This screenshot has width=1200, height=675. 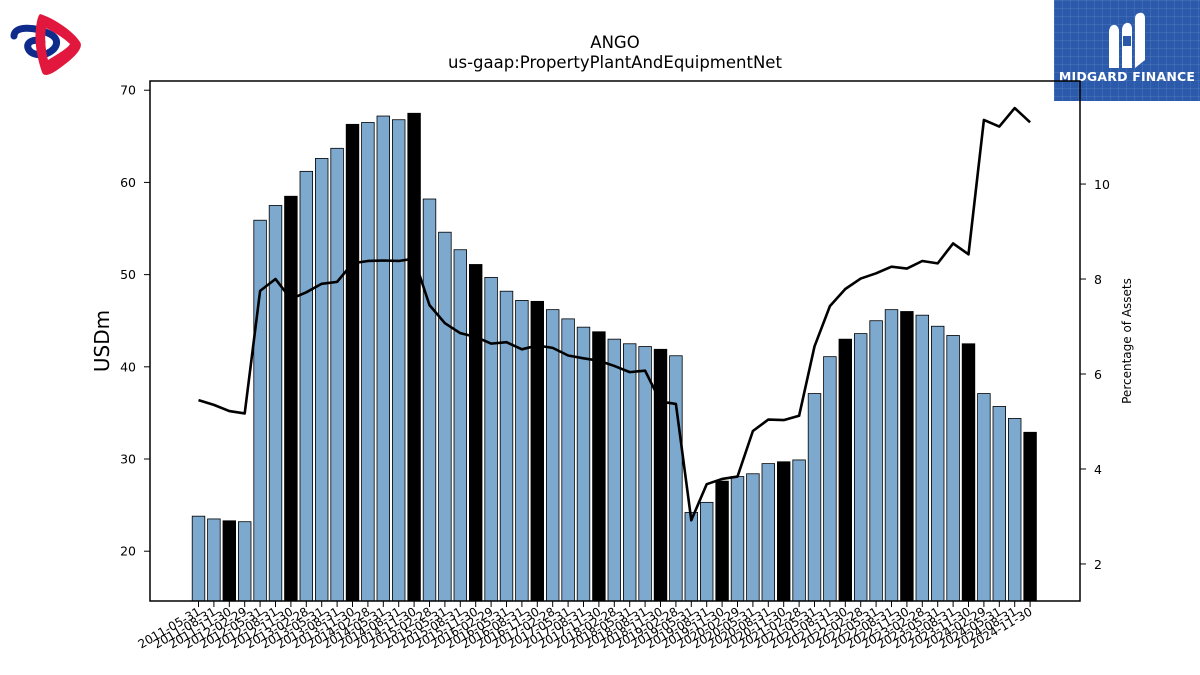 I want to click on y-tick-label: 40, so click(x=128, y=366).